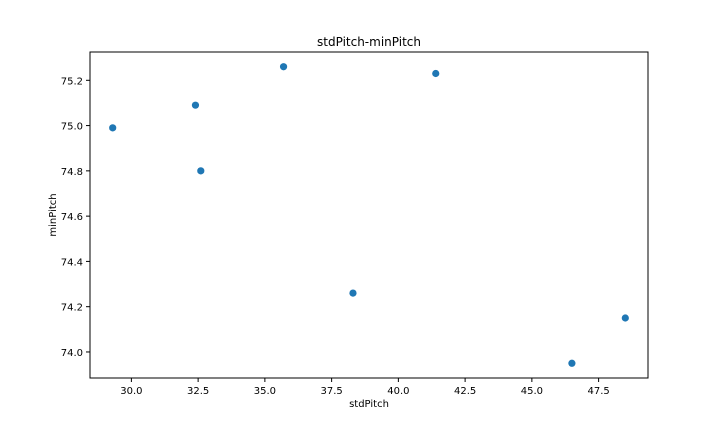 The width and height of the screenshot is (720, 432). Describe the element at coordinates (72, 81) in the screenshot. I see `y-tick-label: 75.2` at that location.